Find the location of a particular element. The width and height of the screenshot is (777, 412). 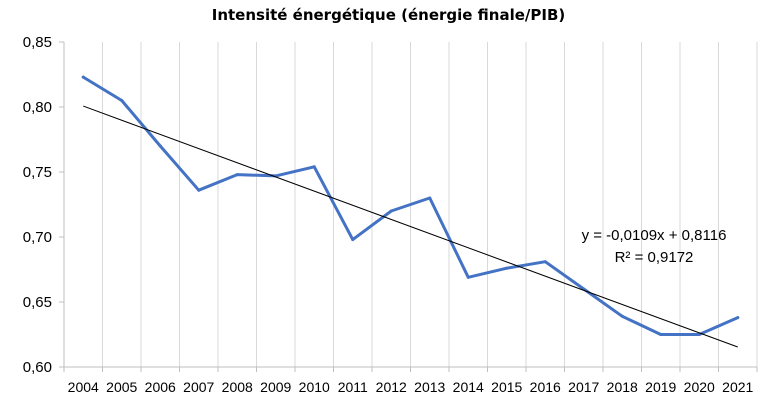

x-tick-label: 2012 is located at coordinates (391, 387).